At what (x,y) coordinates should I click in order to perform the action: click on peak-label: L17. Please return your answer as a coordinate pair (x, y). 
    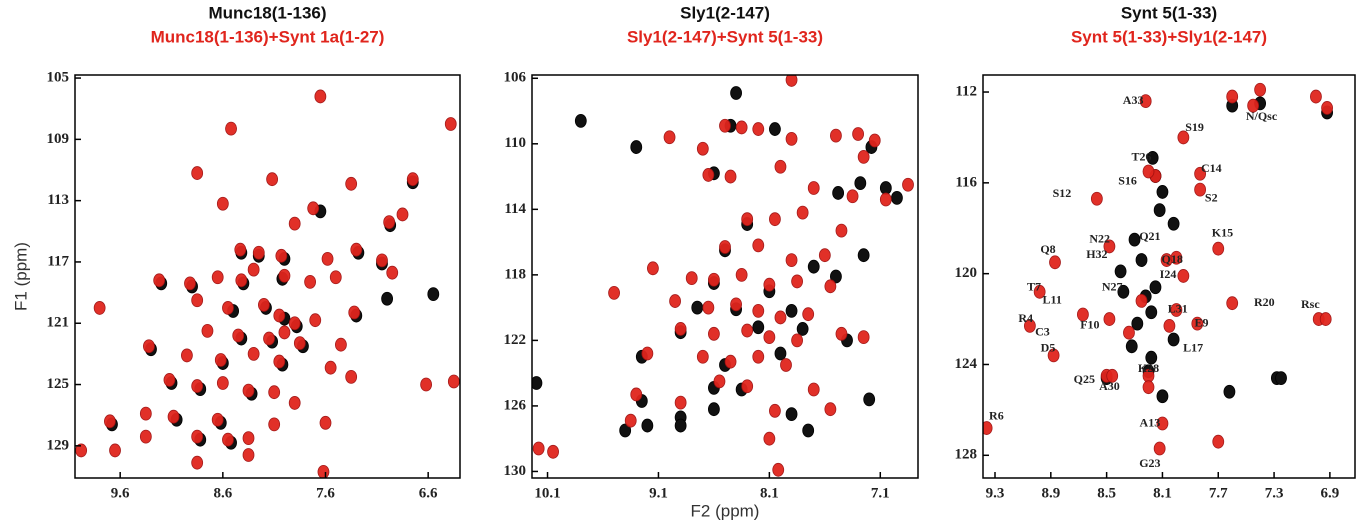
    Looking at the image, I should click on (1193, 347).